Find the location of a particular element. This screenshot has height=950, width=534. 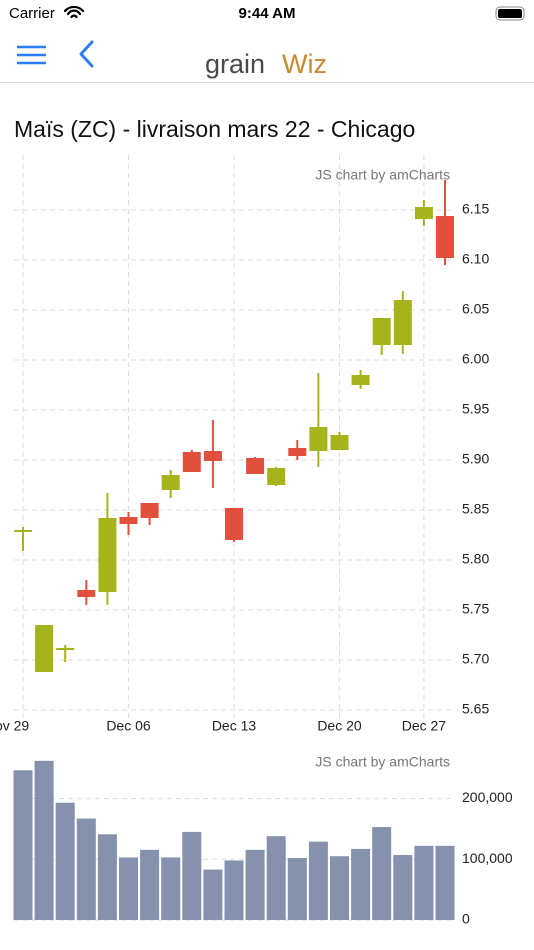

x-tick-label: Dec 20 is located at coordinates (339, 726).